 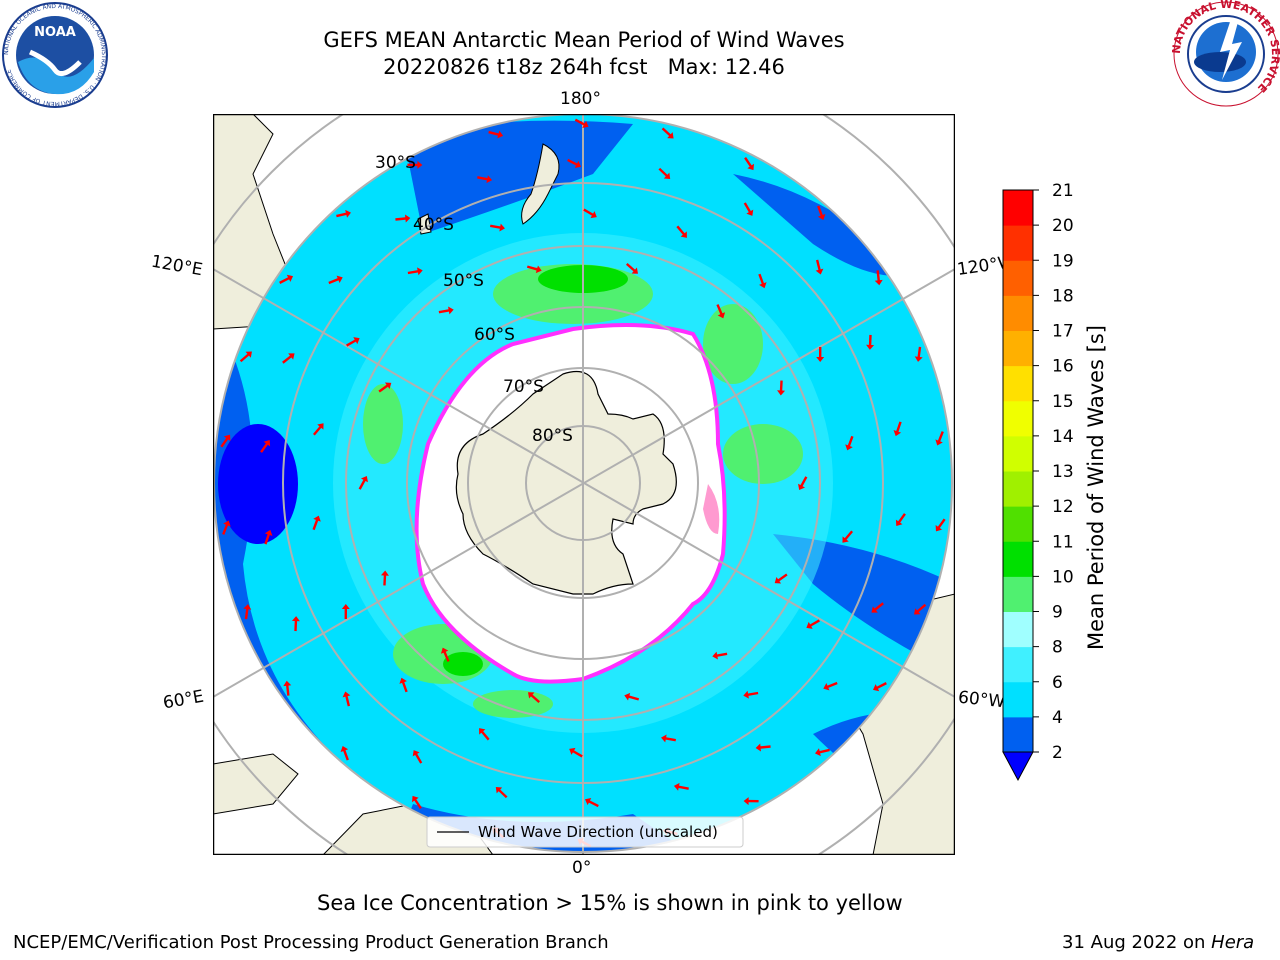 I want to click on footer-machine: Hera, so click(x=1233, y=942).